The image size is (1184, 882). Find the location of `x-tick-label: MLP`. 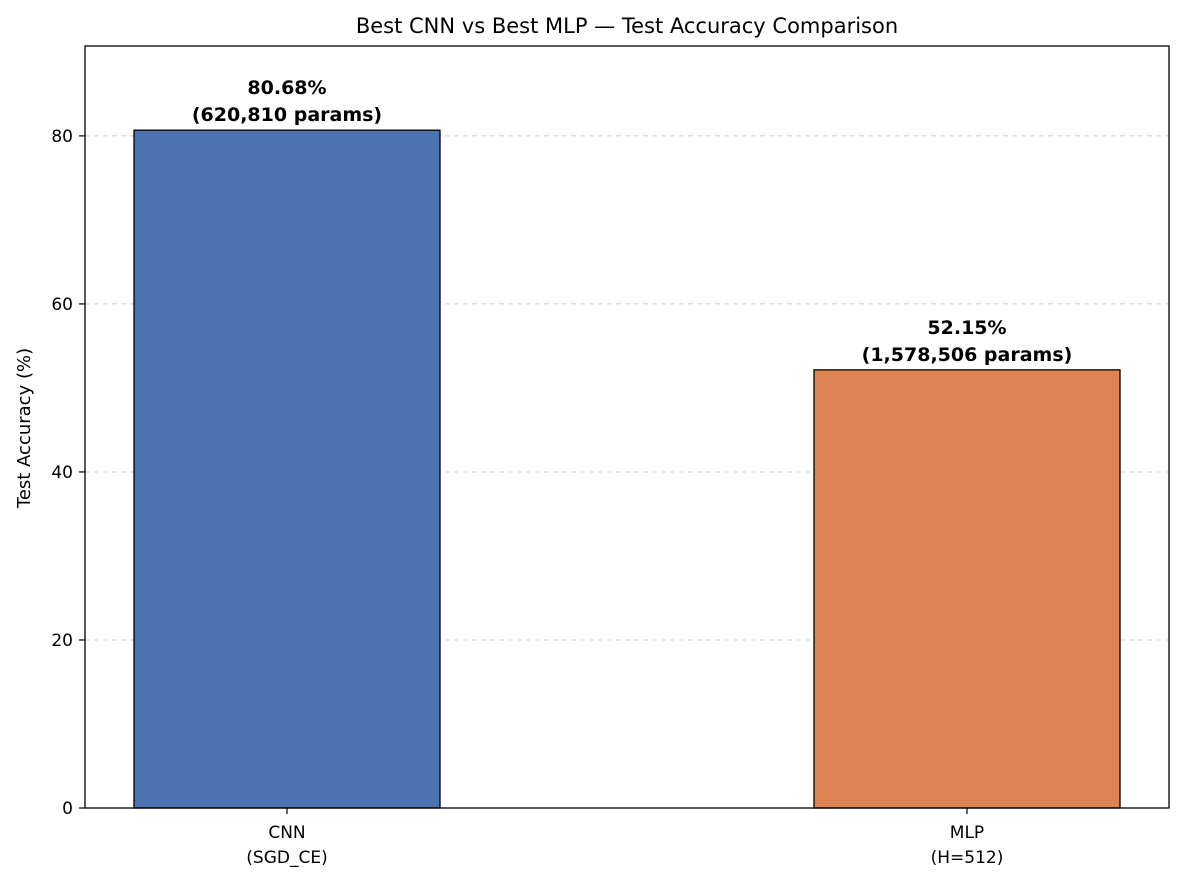

x-tick-label: MLP is located at coordinates (967, 833).